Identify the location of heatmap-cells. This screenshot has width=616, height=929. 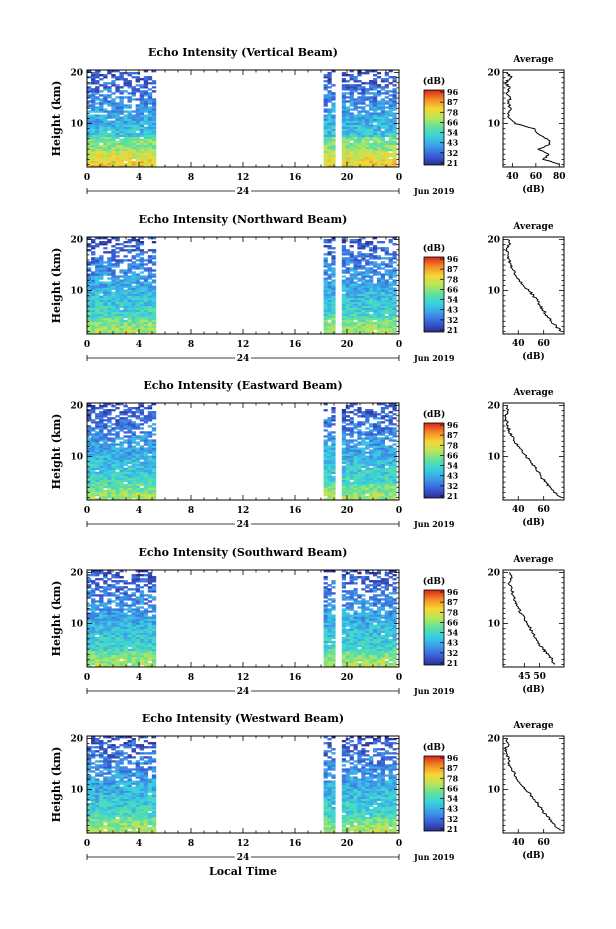
(242, 119).